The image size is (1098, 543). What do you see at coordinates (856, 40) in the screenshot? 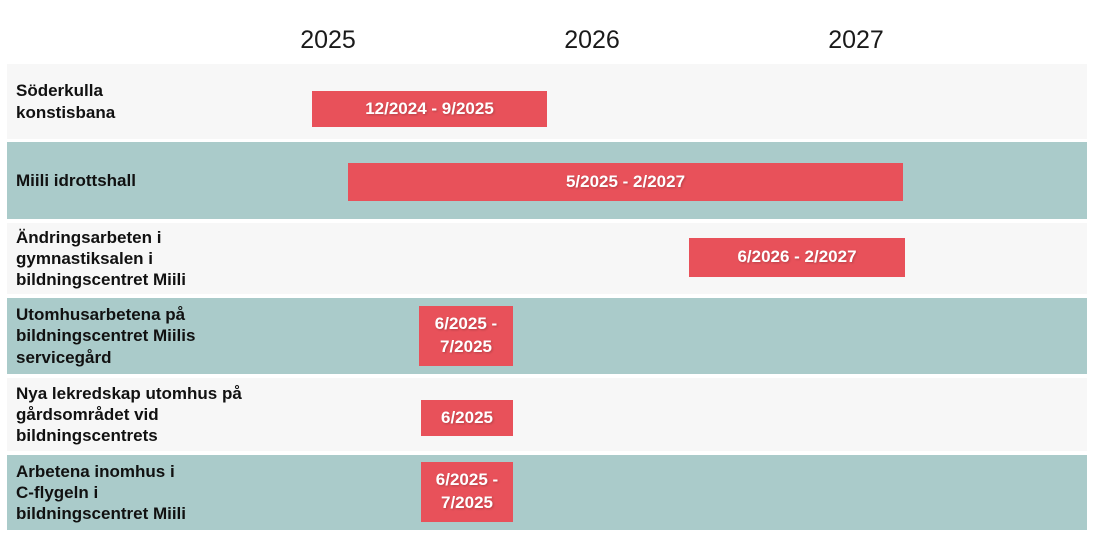
I see `axis-tick-2027: 2027` at bounding box center [856, 40].